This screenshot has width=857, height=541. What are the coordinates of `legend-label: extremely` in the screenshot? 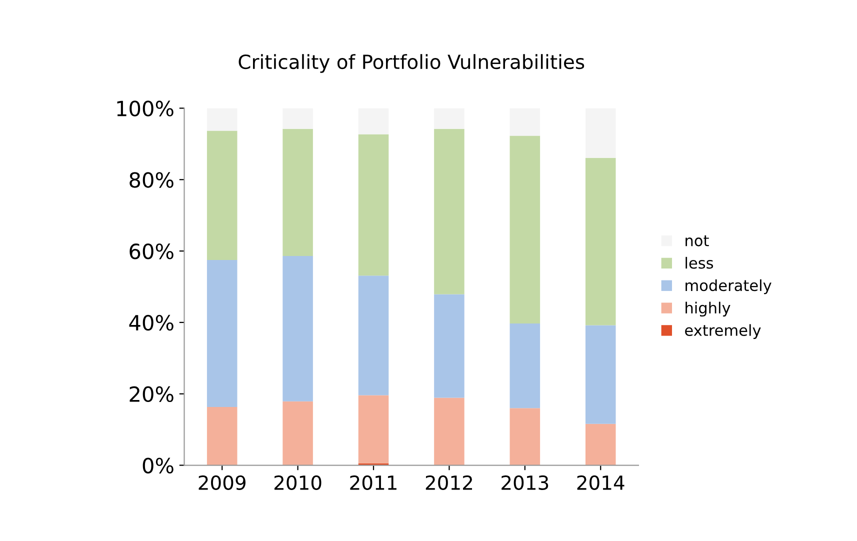 It's located at (723, 331).